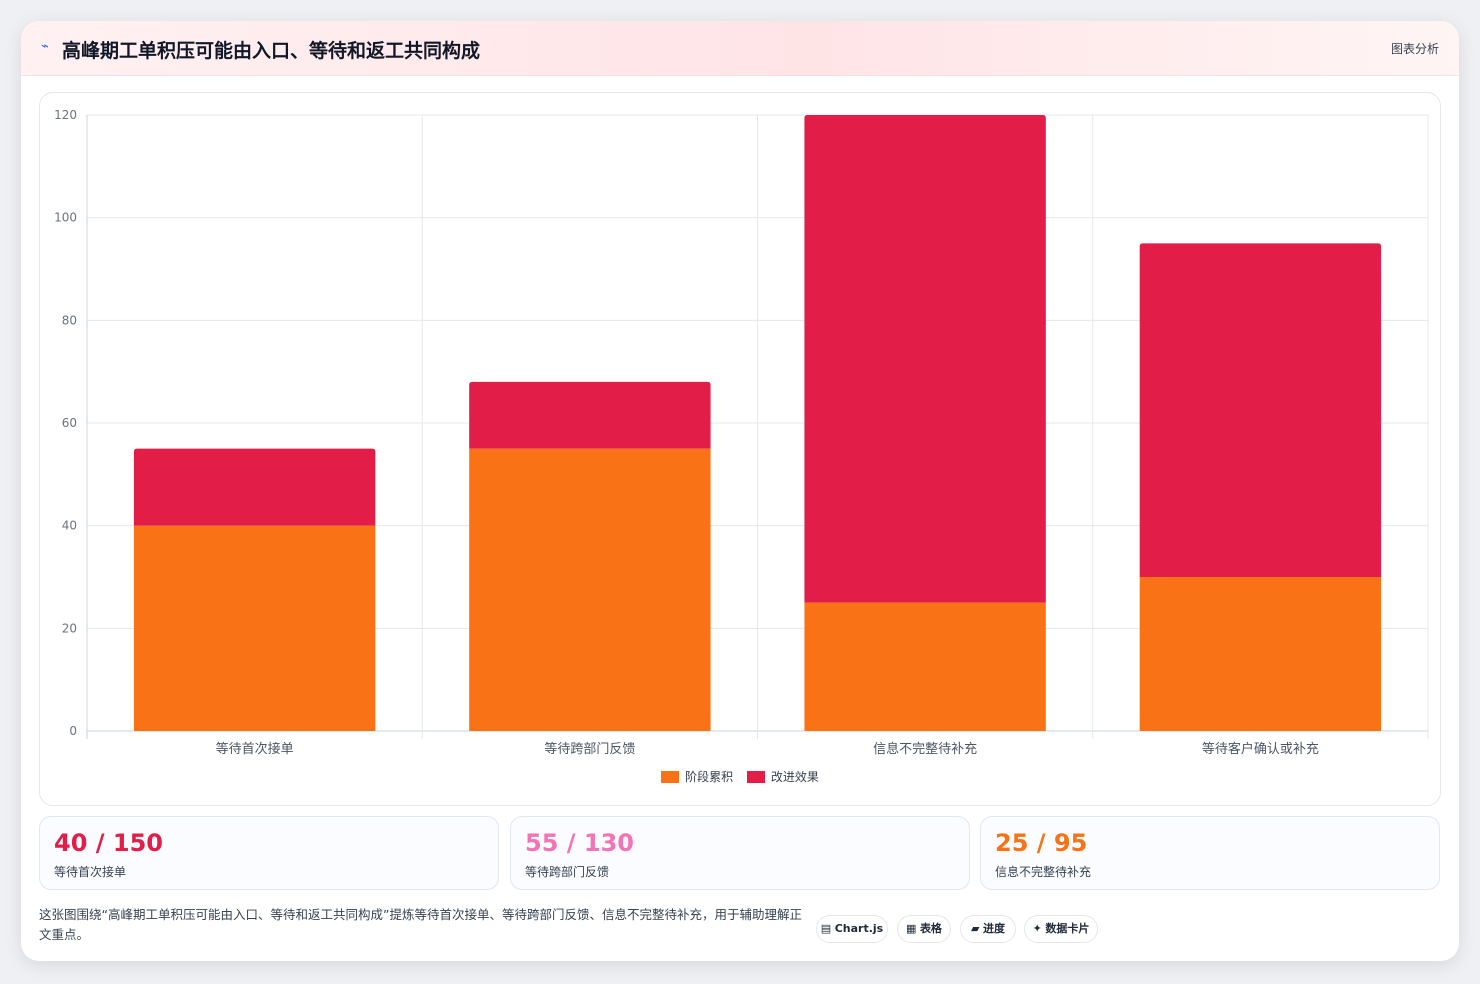  Describe the element at coordinates (794, 777) in the screenshot. I see `legend-label: 改进效果` at that location.